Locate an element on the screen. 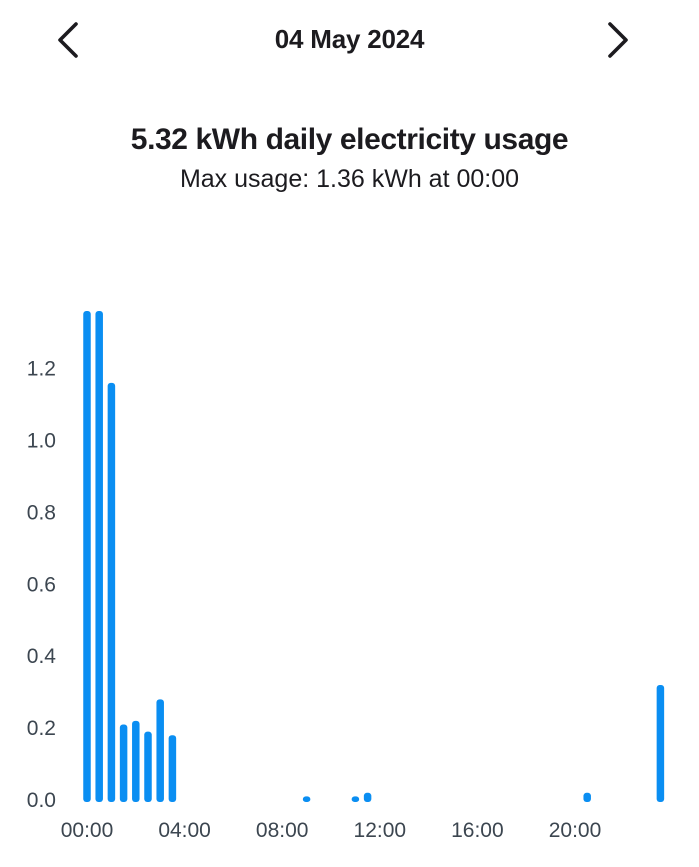 The height and width of the screenshot is (867, 699). y-tick-label: 0.6 is located at coordinates (41, 584).